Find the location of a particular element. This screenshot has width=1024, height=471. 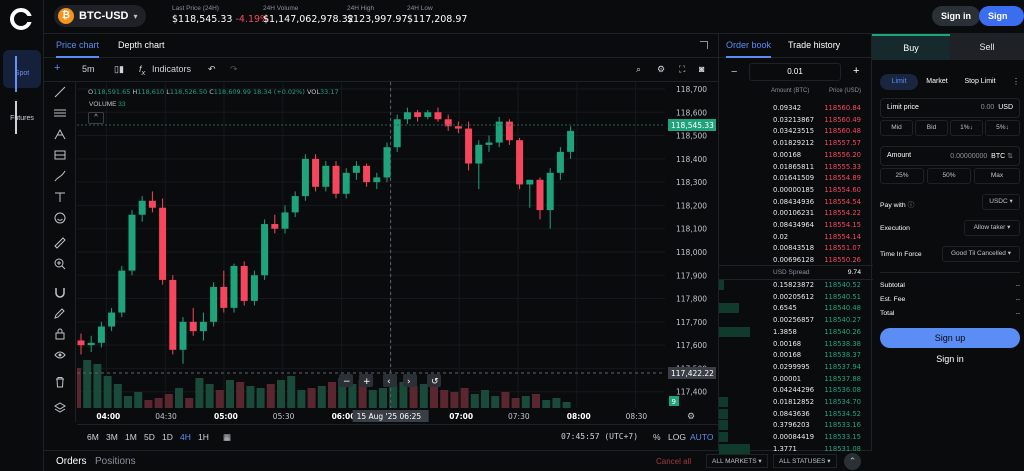

ask-row: 0.08434936 118554.54 is located at coordinates (796, 202).